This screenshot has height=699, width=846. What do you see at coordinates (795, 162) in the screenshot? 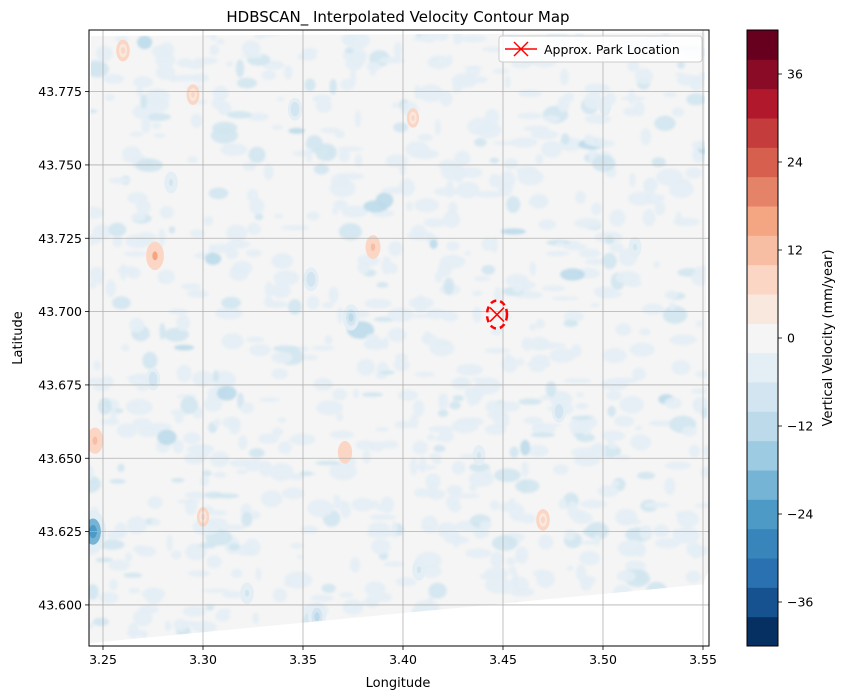
I see `colorbar-tick-label: 24` at bounding box center [795, 162].